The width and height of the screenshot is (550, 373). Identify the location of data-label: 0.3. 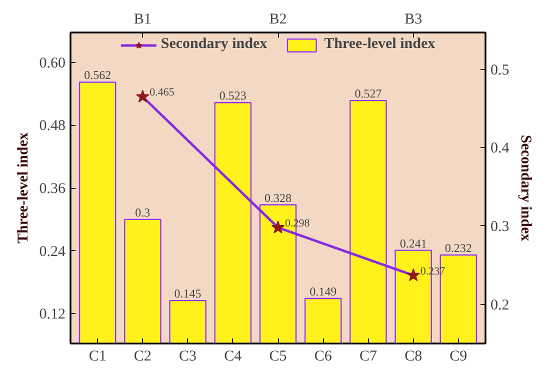
(142, 212).